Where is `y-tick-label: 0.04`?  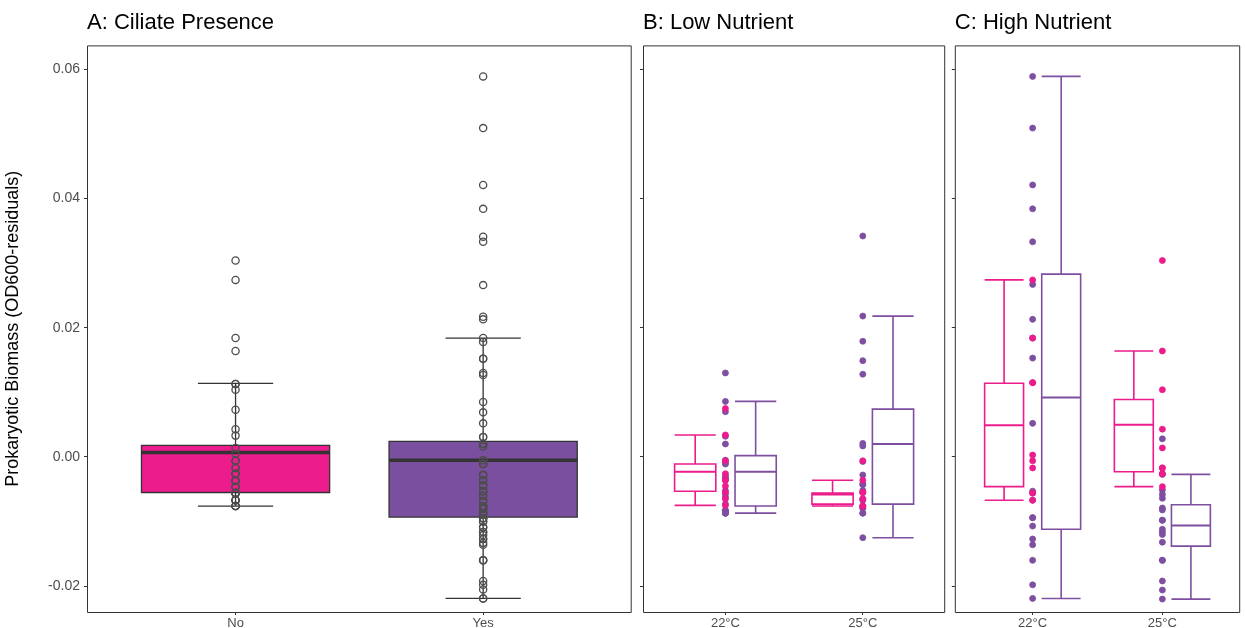
y-tick-label: 0.04 is located at coordinates (66, 197).